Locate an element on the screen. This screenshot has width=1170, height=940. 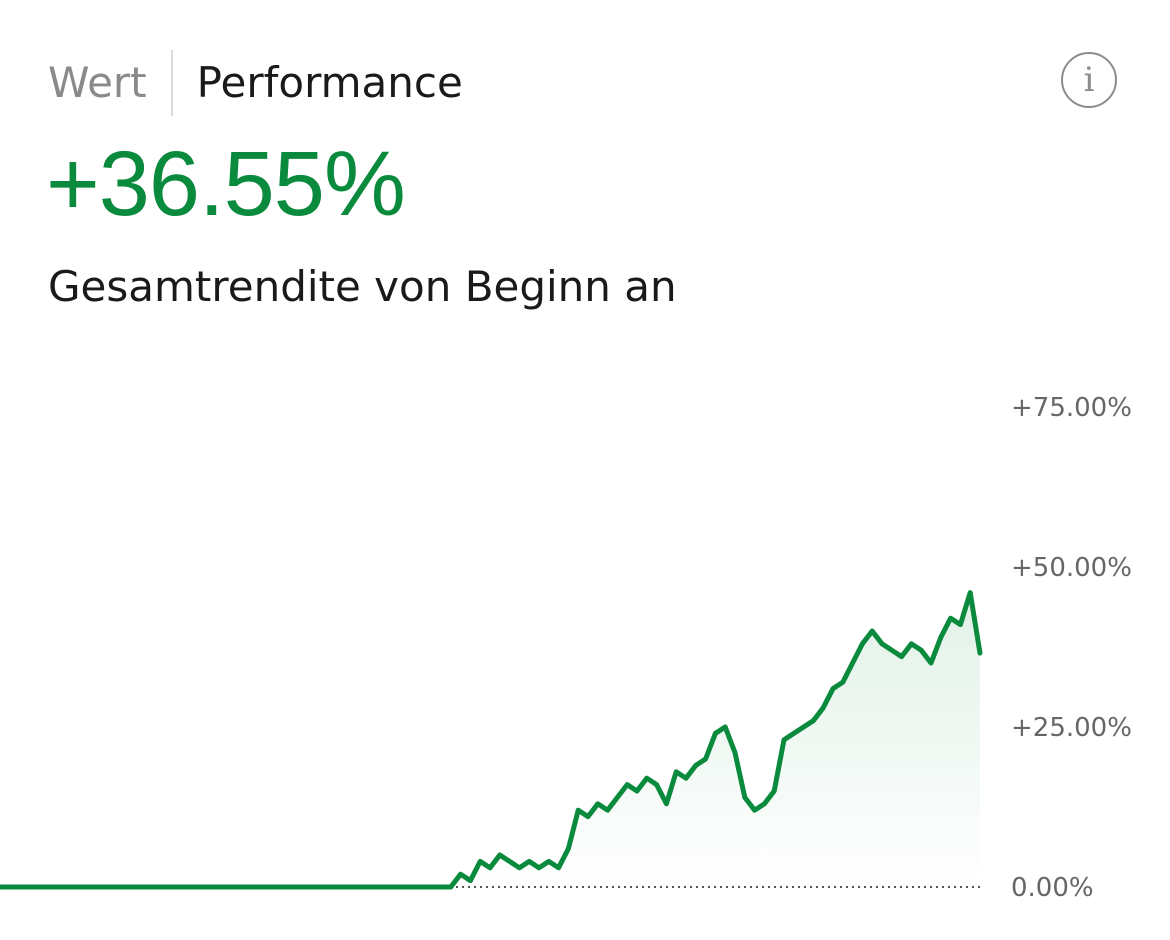
tab-divider is located at coordinates (171, 83).